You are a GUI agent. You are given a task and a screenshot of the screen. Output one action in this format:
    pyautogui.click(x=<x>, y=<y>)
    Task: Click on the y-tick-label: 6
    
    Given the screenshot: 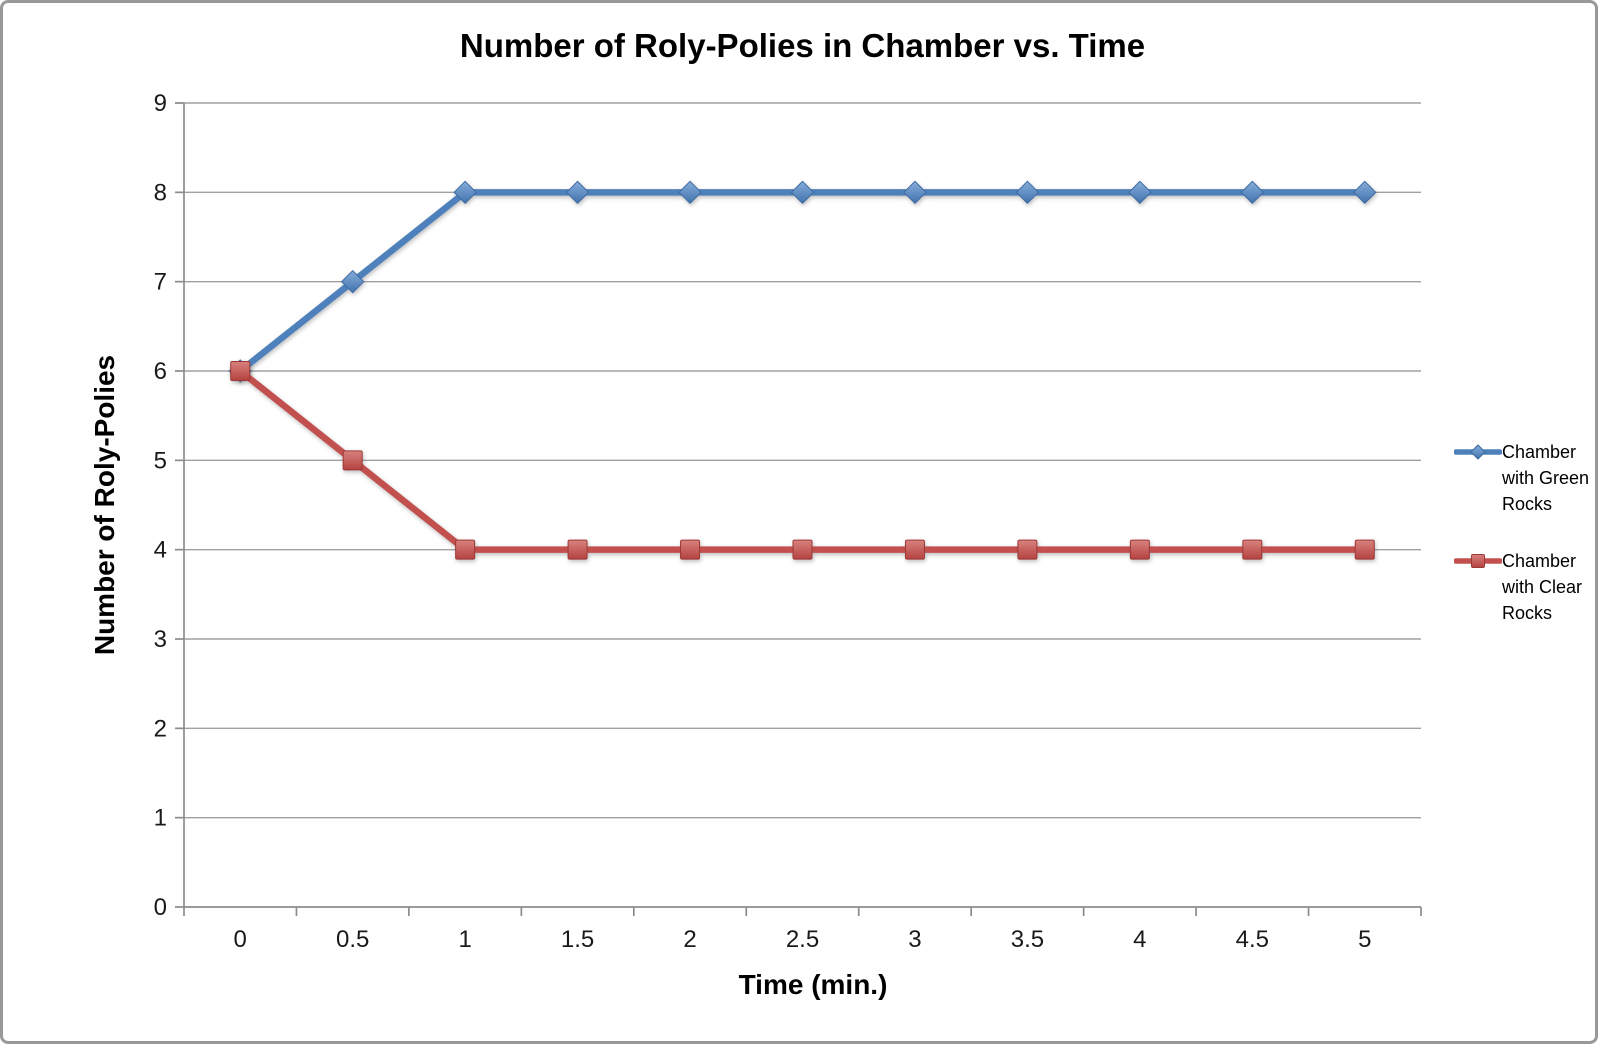 What is the action you would take?
    pyautogui.click(x=160, y=371)
    